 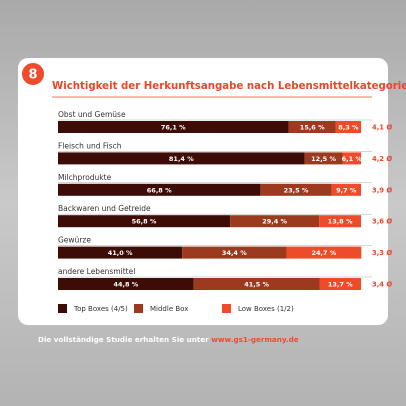 I want to click on value-label: 76,1 %, so click(x=173, y=128).